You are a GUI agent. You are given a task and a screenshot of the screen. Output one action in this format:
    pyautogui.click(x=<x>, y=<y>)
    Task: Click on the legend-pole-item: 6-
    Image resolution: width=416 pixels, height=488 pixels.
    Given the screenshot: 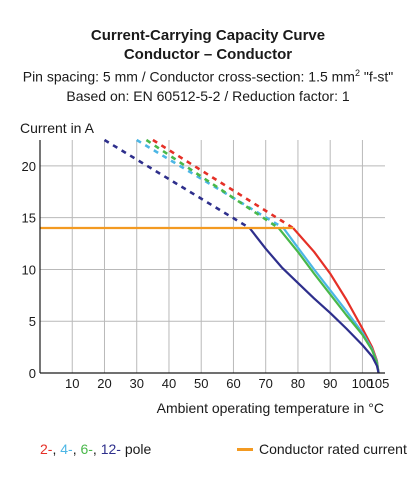 What is the action you would take?
    pyautogui.click(x=86, y=449)
    